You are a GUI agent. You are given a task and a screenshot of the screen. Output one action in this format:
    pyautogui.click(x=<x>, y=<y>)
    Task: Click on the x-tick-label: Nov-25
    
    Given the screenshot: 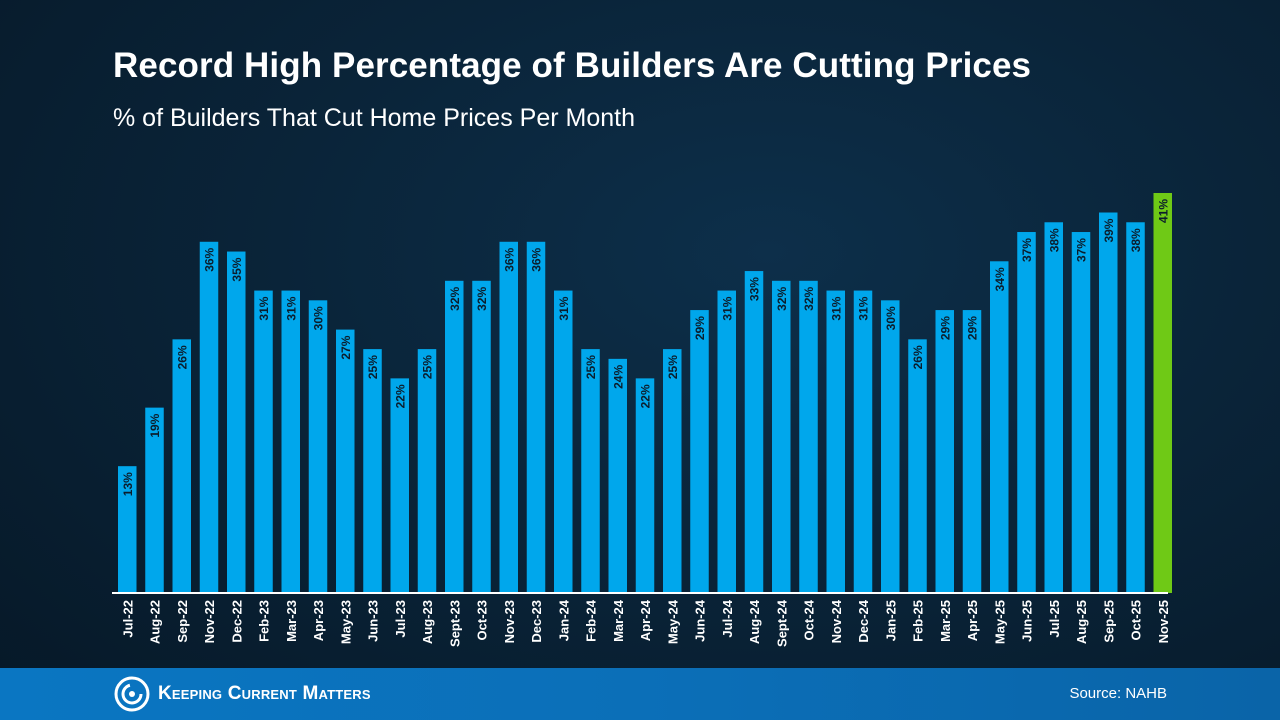 What is the action you would take?
    pyautogui.click(x=1163, y=621)
    